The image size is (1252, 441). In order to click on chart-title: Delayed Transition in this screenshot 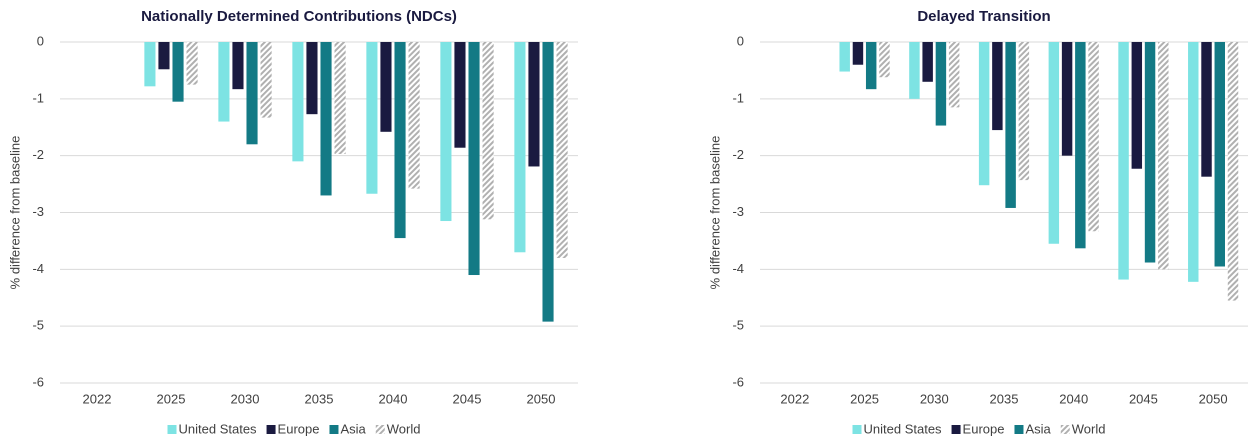, I will do `click(983, 16)`.